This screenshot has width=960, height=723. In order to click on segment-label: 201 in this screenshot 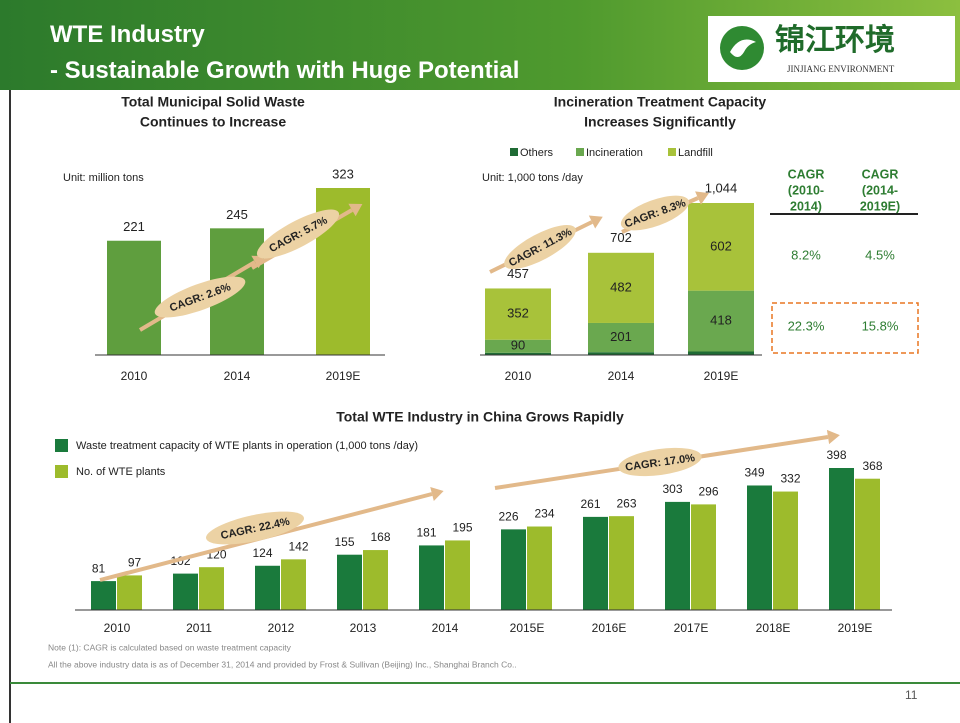, I will do `click(621, 336)`.